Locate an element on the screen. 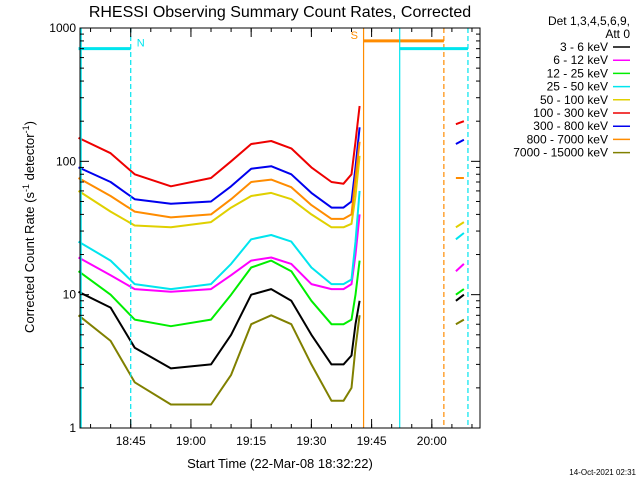 This screenshot has width=640, height=480. y-axis-label-end: ) is located at coordinates (29, 123).